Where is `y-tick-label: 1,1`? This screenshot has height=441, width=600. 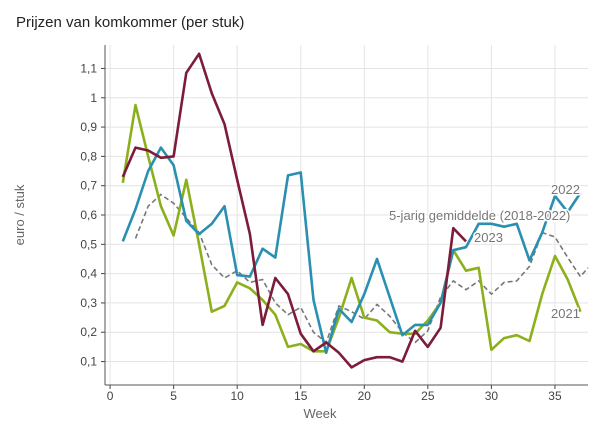 y-tick-label: 1,1 is located at coordinates (88, 68).